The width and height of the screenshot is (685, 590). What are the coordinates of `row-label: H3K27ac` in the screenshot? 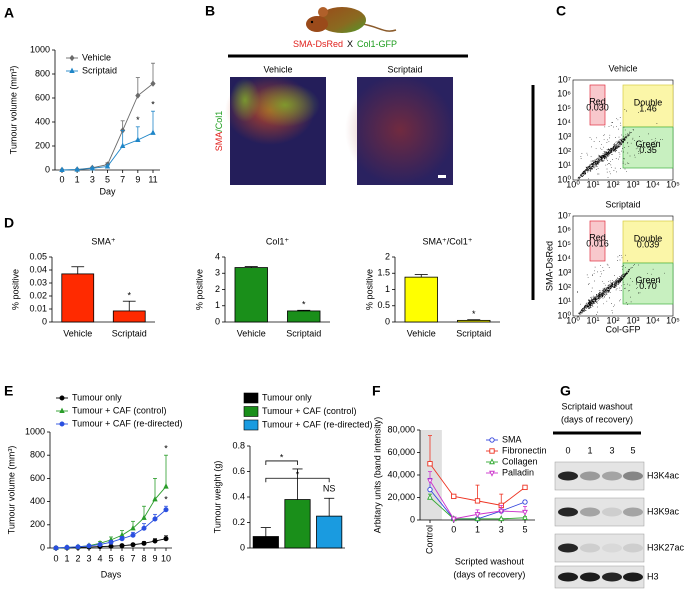 It's located at (666, 547).